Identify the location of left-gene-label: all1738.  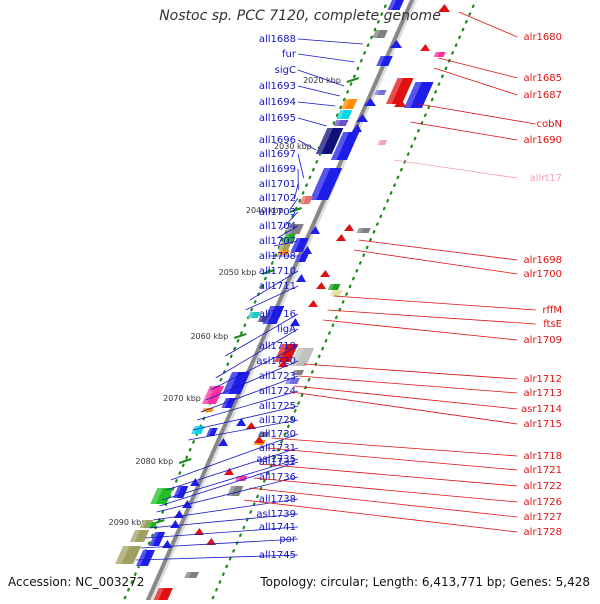
(277, 499).